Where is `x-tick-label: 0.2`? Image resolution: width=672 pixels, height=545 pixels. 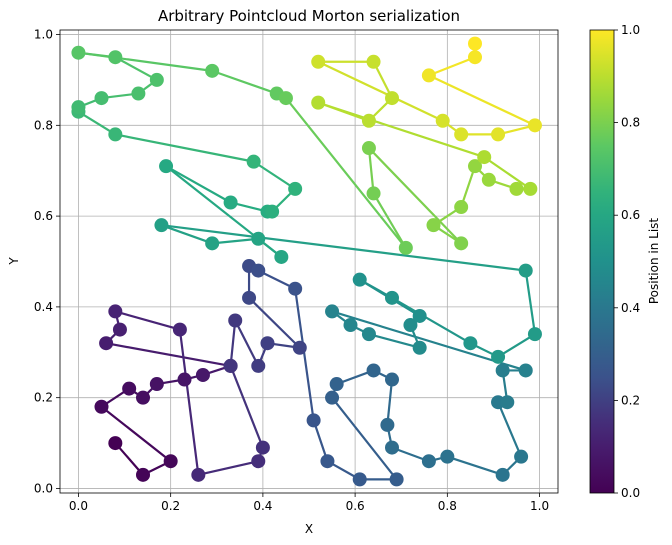 x-tick-label: 0.2 is located at coordinates (170, 506).